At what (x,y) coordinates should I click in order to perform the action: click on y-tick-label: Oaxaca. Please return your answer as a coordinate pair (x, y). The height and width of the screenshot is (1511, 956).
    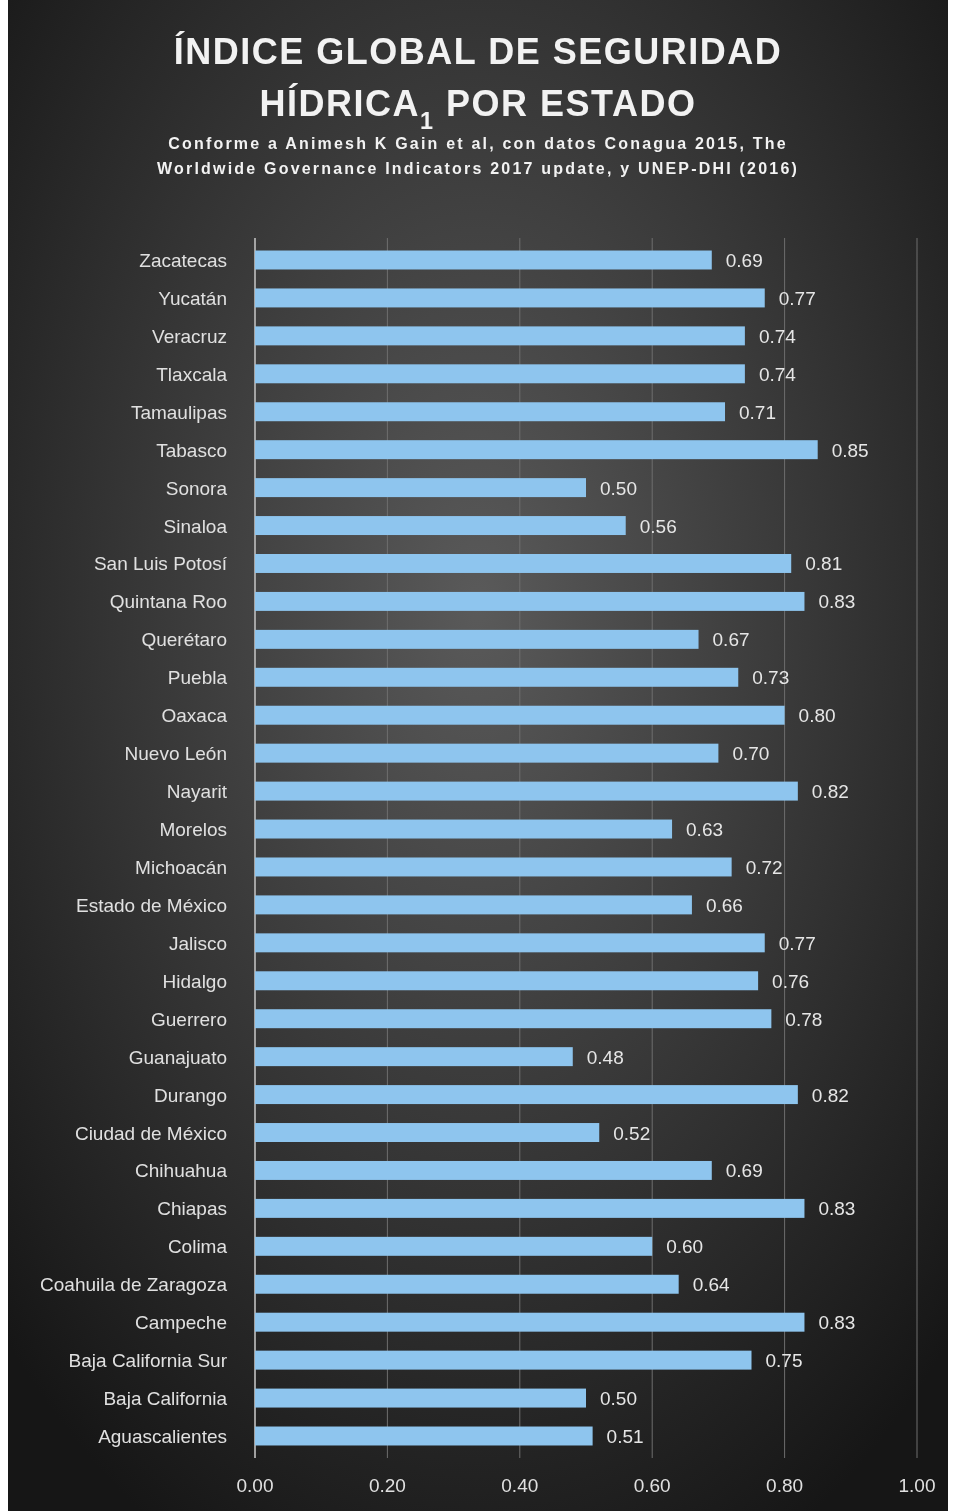
    Looking at the image, I should click on (194, 716).